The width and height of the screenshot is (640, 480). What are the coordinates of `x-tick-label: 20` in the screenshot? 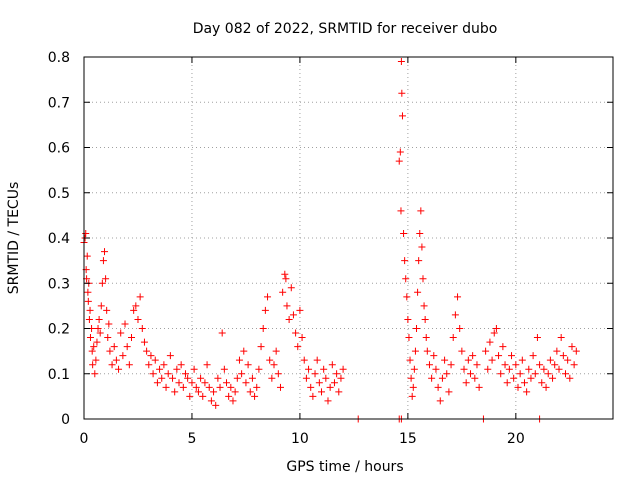 It's located at (516, 439).